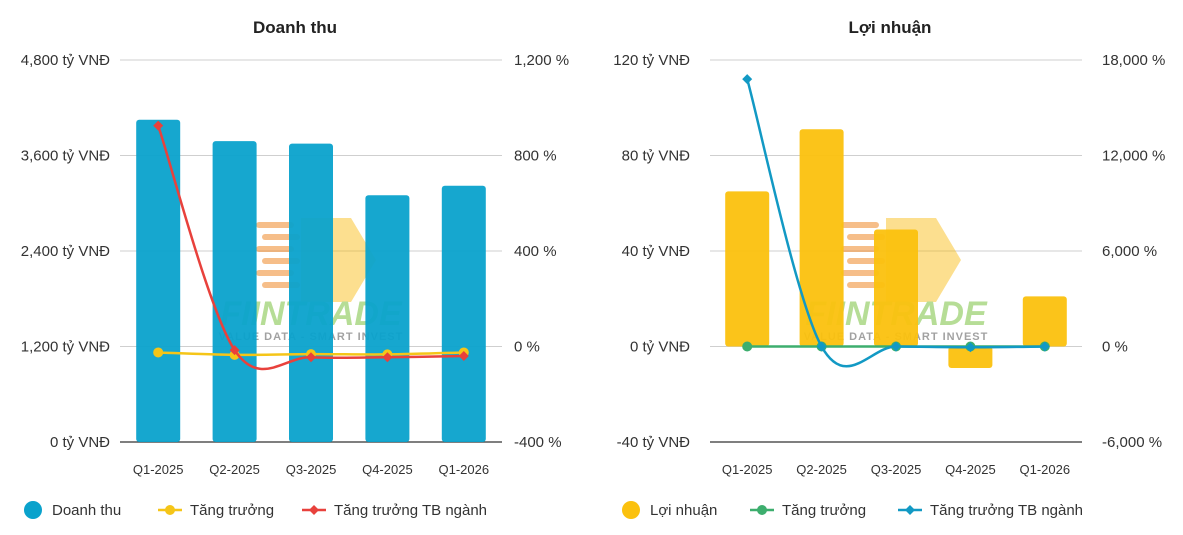  What do you see at coordinates (535, 251) in the screenshot?
I see `right-axis-tick-label: 400 %` at bounding box center [535, 251].